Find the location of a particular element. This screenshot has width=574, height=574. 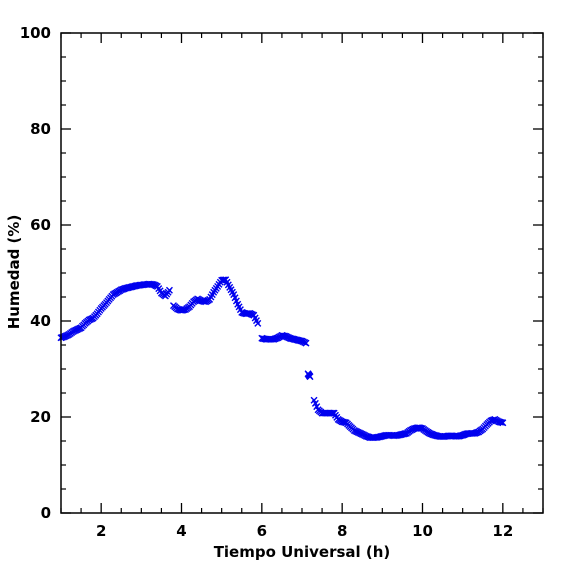

y-tick-label: 100 is located at coordinates (35, 33).